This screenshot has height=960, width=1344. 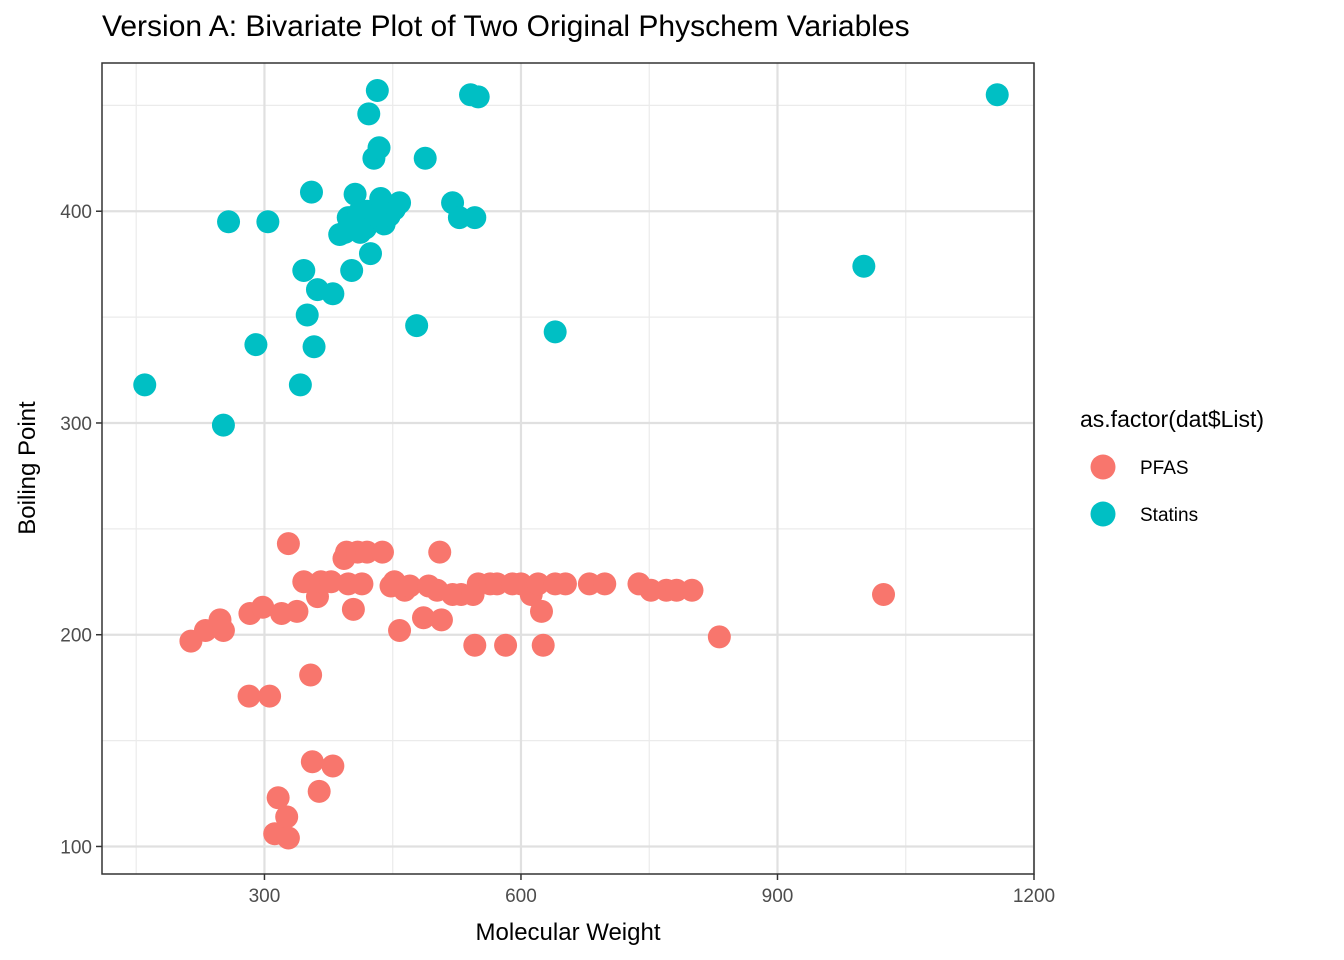 I want to click on y-axis-title: Boiling Point, so click(x=27, y=468).